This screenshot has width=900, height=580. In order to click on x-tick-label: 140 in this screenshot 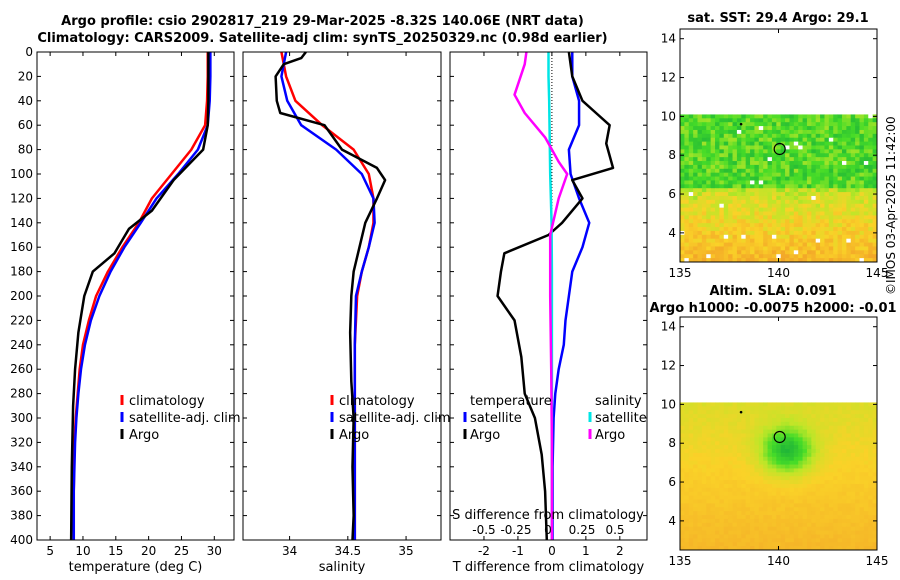, I will do `click(778, 273)`.